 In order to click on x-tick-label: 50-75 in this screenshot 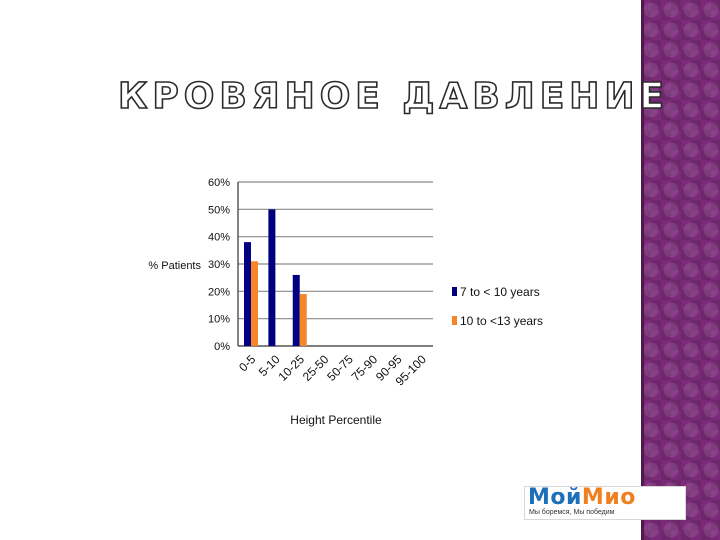, I will do `click(340, 368)`.